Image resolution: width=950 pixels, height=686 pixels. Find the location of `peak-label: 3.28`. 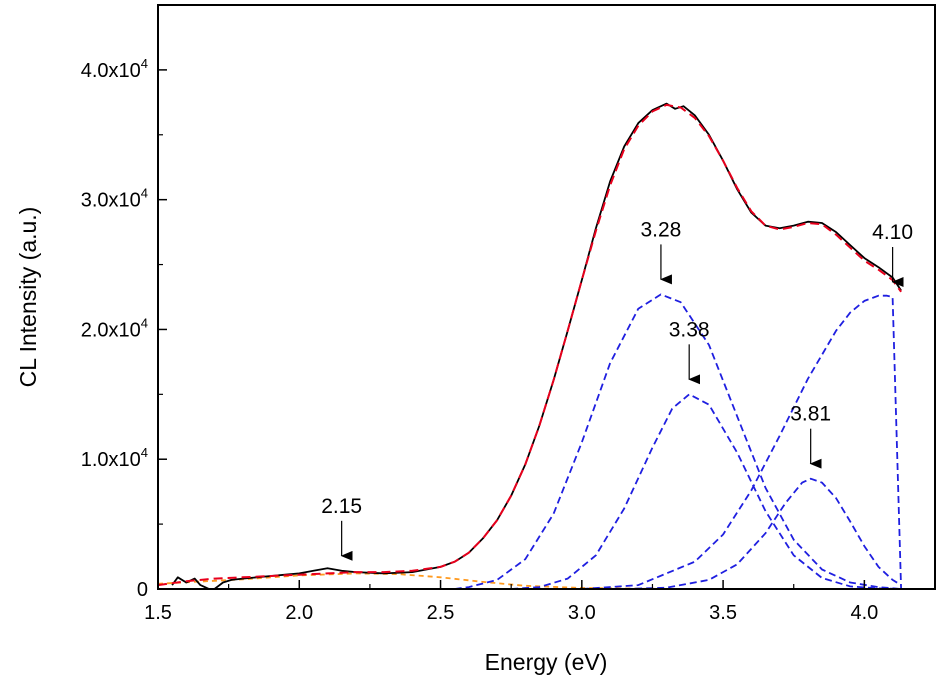

peak-label: 3.28 is located at coordinates (660, 229).